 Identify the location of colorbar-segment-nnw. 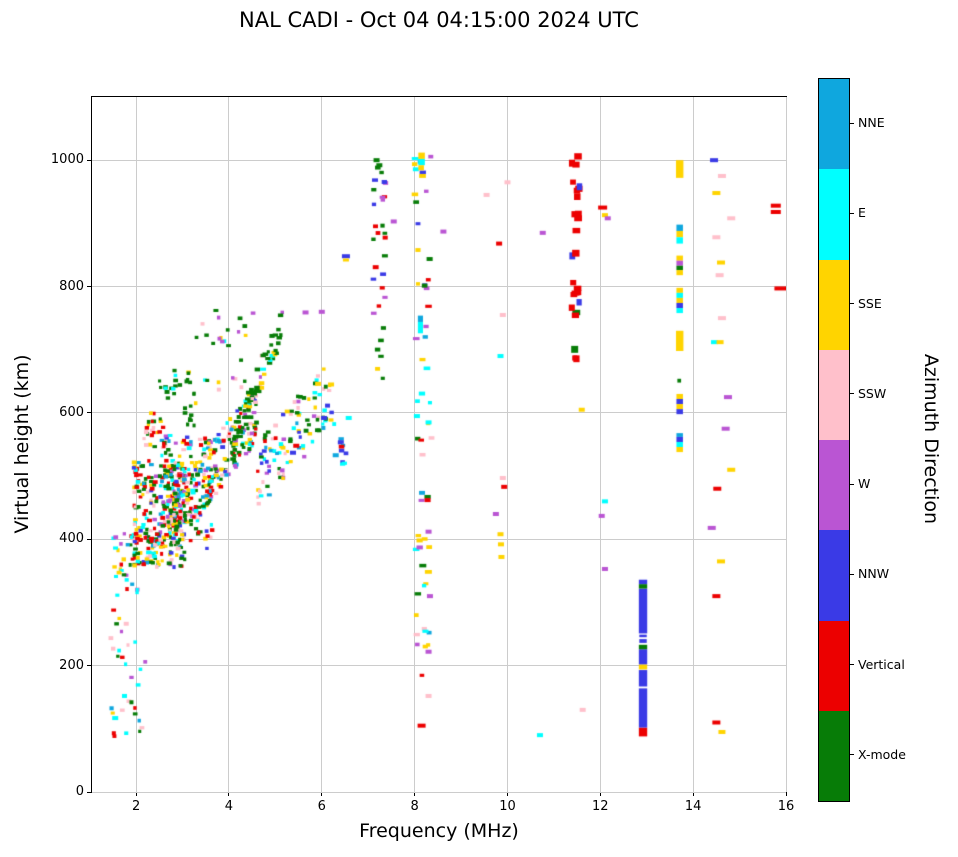
(834, 575).